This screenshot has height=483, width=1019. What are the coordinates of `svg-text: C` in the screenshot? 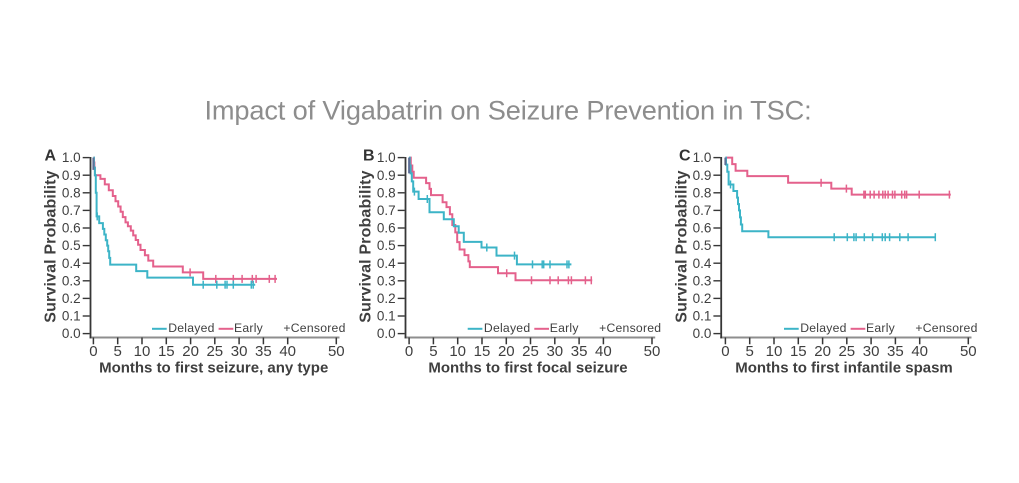 It's located at (685, 156).